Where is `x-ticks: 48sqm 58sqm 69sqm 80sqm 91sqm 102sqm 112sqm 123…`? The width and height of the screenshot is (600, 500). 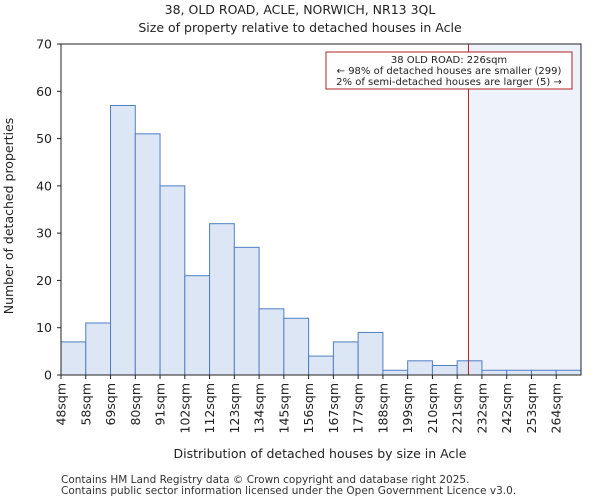
x-ticks: 48sqm 58sqm 69sqm 80sqm 91sqm 102sqm 112sqm 123… is located at coordinates (309, 404).